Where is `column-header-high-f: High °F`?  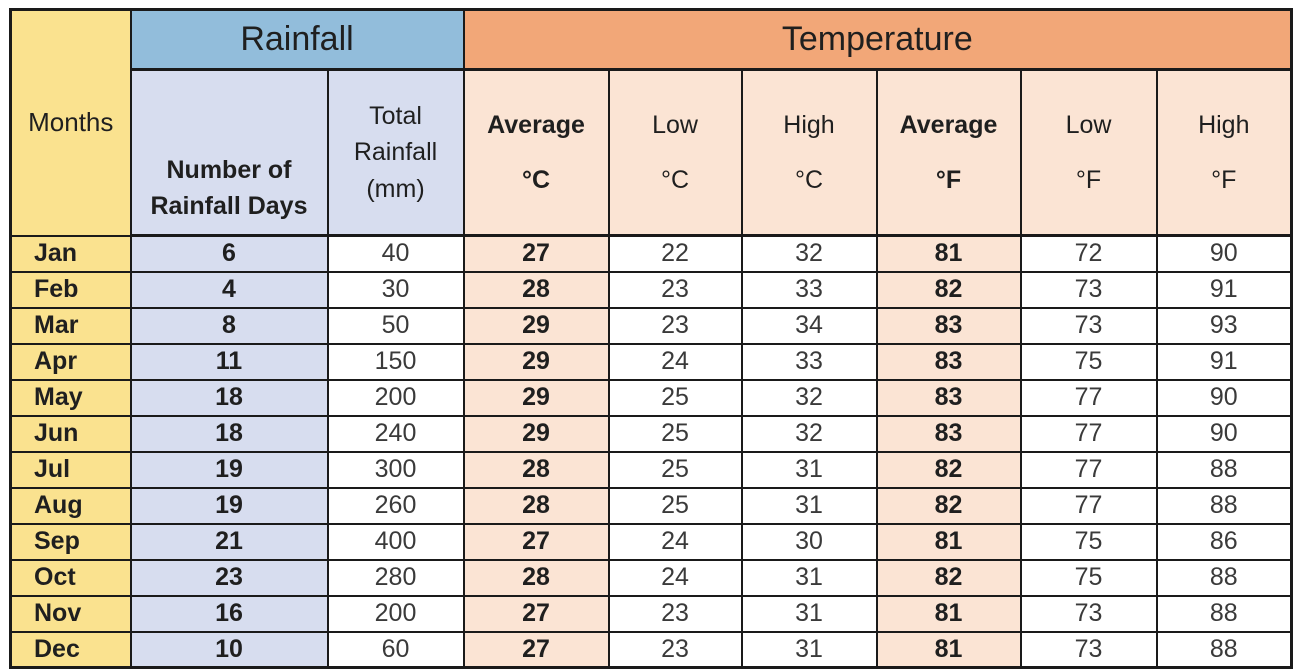
column-header-high-f: High °F is located at coordinates (1224, 152).